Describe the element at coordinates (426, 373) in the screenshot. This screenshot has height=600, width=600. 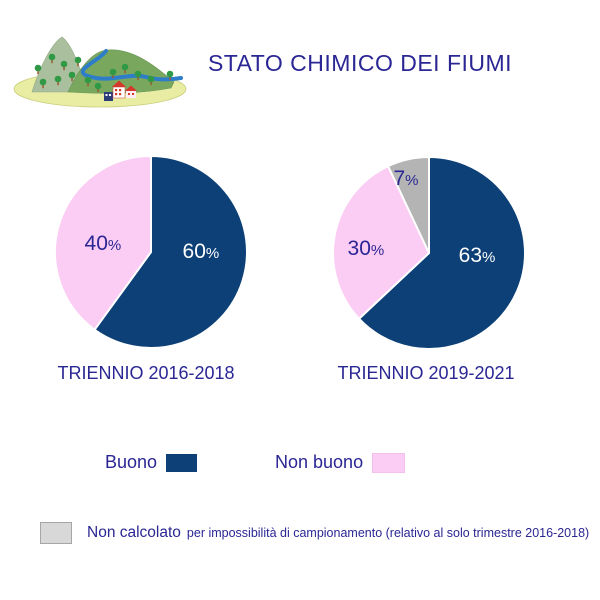
I see `pie-caption-2019-2021: TRIENNIO 2019-2021` at that location.